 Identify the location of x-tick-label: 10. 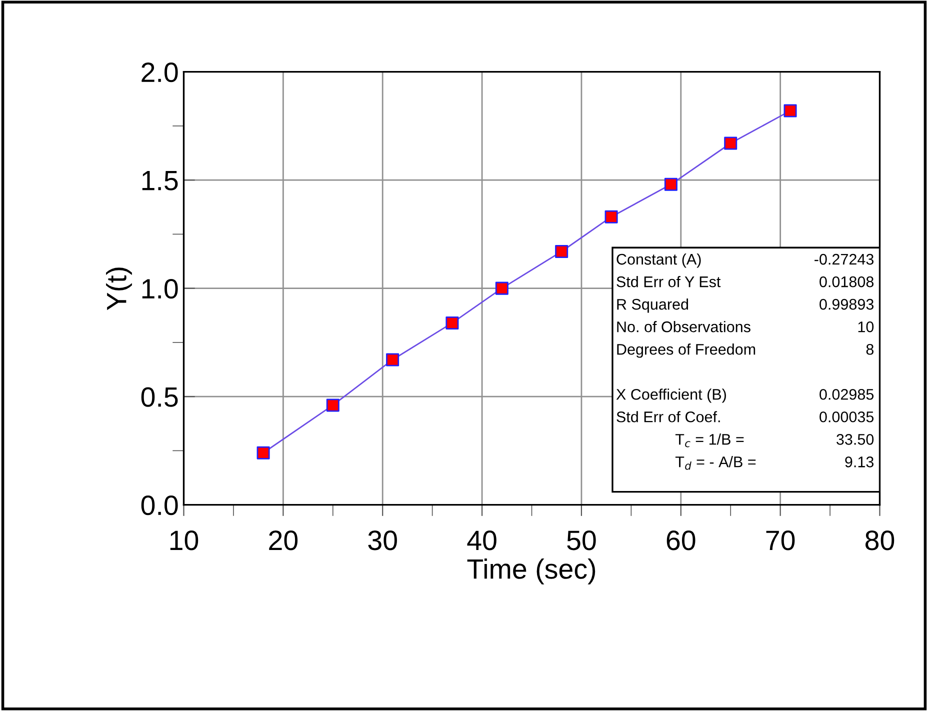
(184, 540).